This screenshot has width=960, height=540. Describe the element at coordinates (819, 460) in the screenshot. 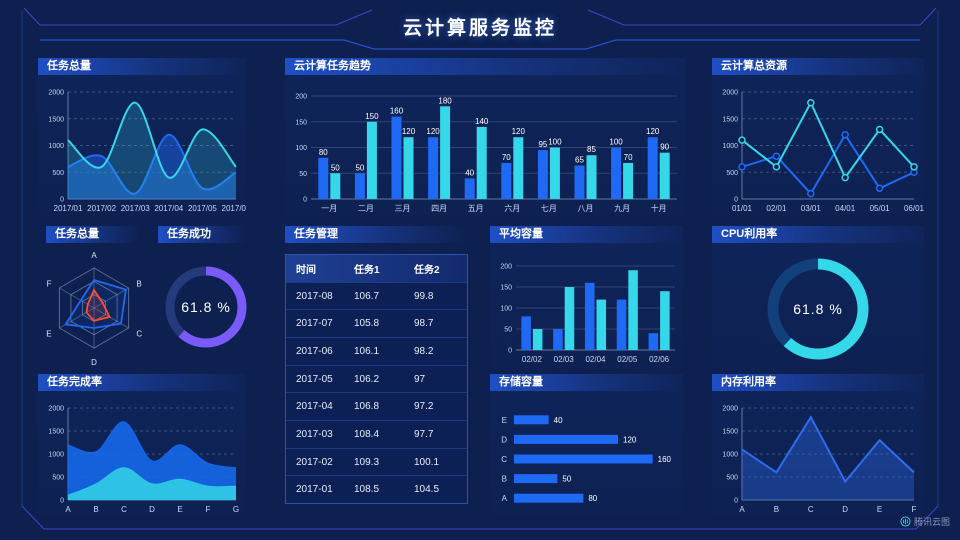

I see `memory-chart: 0 500 1000 1500 2000 A B C D E F` at that location.